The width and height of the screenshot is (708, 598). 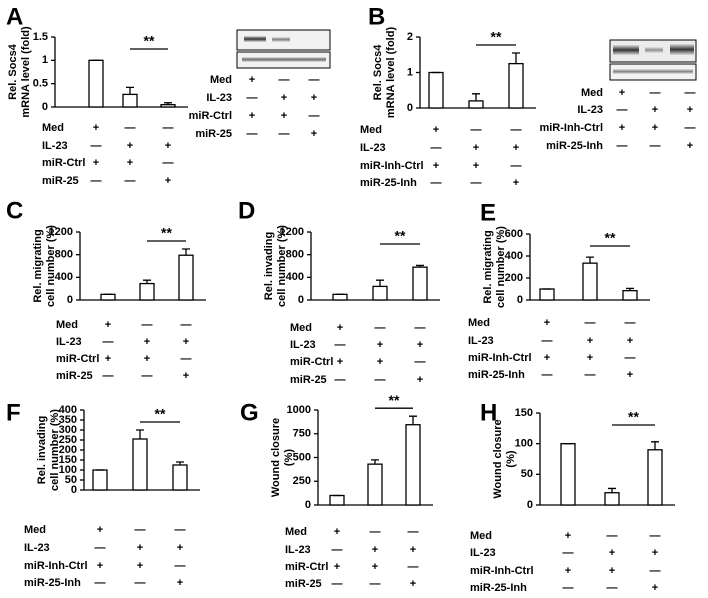 What do you see at coordinates (511, 458) in the screenshot?
I see `y-axis-label: (%)` at bounding box center [511, 458].